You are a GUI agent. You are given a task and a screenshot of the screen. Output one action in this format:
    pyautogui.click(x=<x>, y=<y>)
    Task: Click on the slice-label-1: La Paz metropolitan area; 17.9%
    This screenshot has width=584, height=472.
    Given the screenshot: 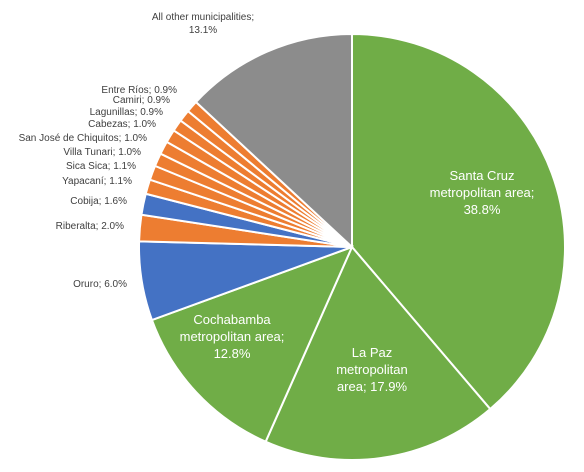 What is the action you would take?
    pyautogui.click(x=372, y=369)
    